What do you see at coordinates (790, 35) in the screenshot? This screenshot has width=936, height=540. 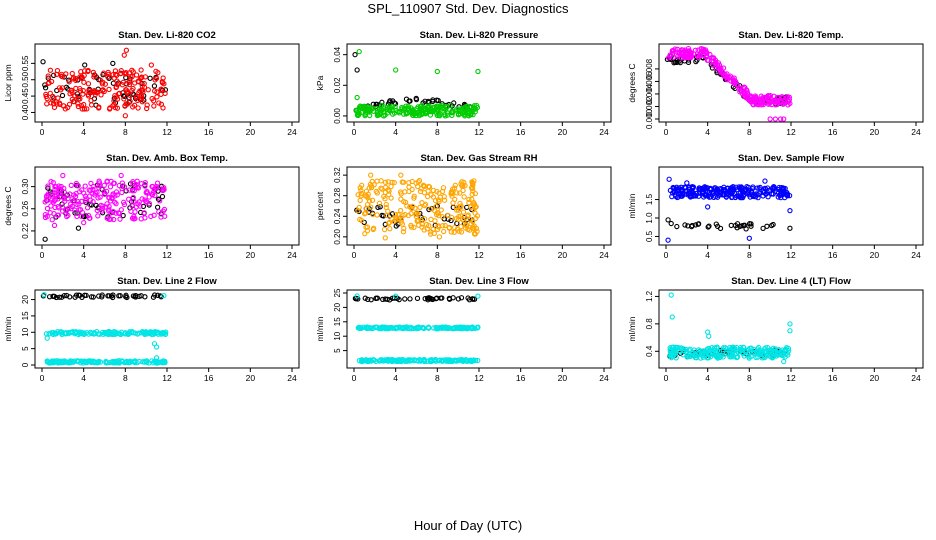 I see `panel-title: Stan. Dev. Li-820 Temp.` at bounding box center [790, 35].